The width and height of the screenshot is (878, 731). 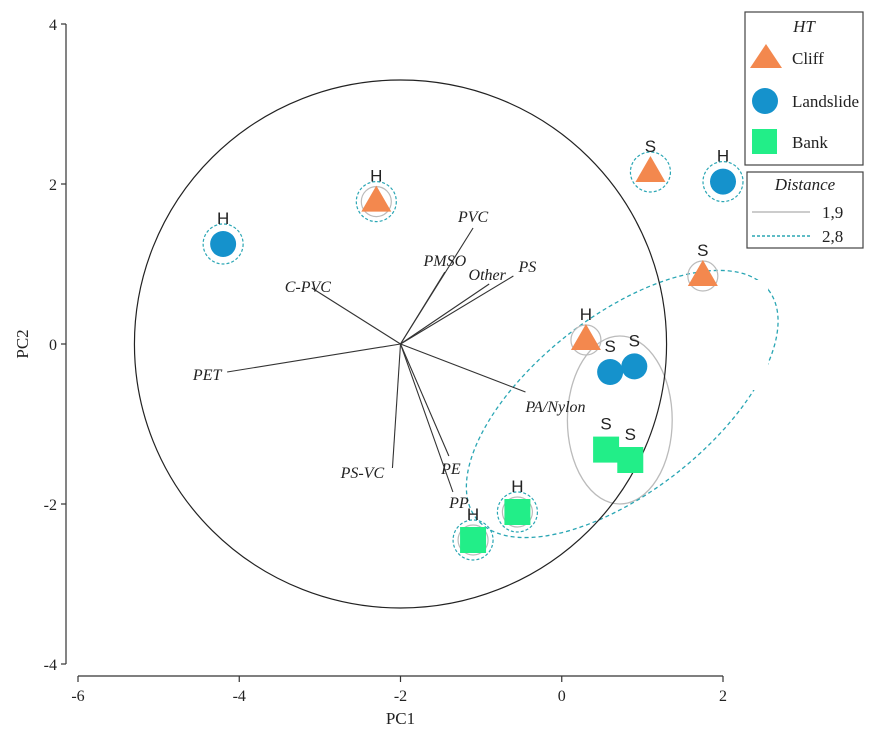 I want to click on x-tick-label: -2, so click(x=400, y=696).